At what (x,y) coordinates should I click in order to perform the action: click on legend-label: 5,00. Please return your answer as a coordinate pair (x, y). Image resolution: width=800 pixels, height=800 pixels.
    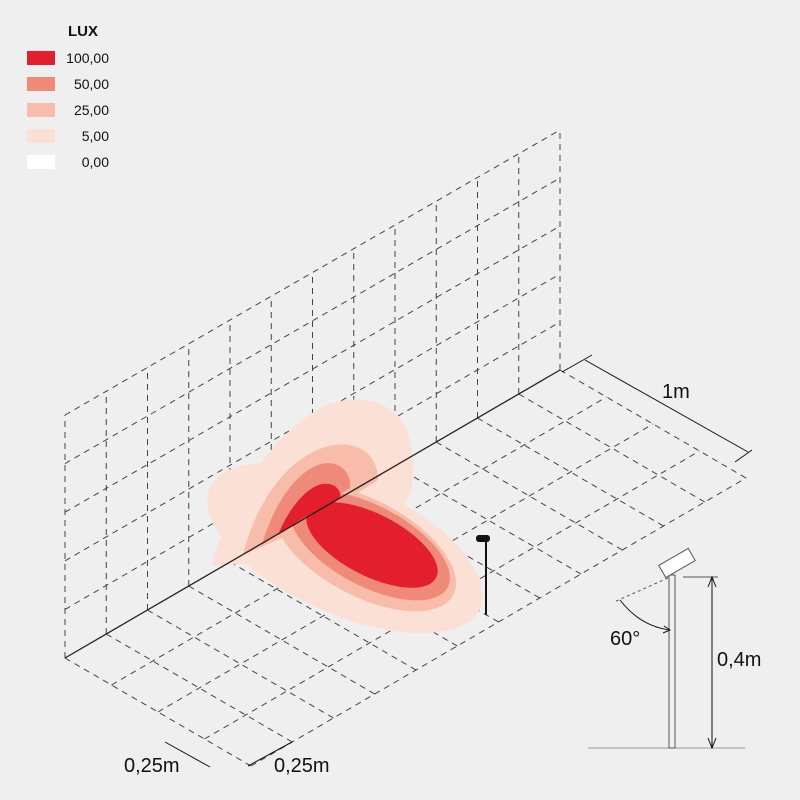
    Looking at the image, I should click on (95, 136).